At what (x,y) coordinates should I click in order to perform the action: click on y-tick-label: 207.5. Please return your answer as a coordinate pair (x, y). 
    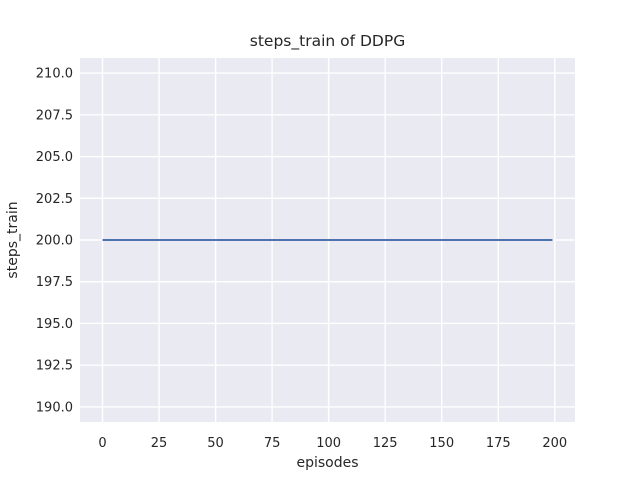
    Looking at the image, I should click on (54, 115).